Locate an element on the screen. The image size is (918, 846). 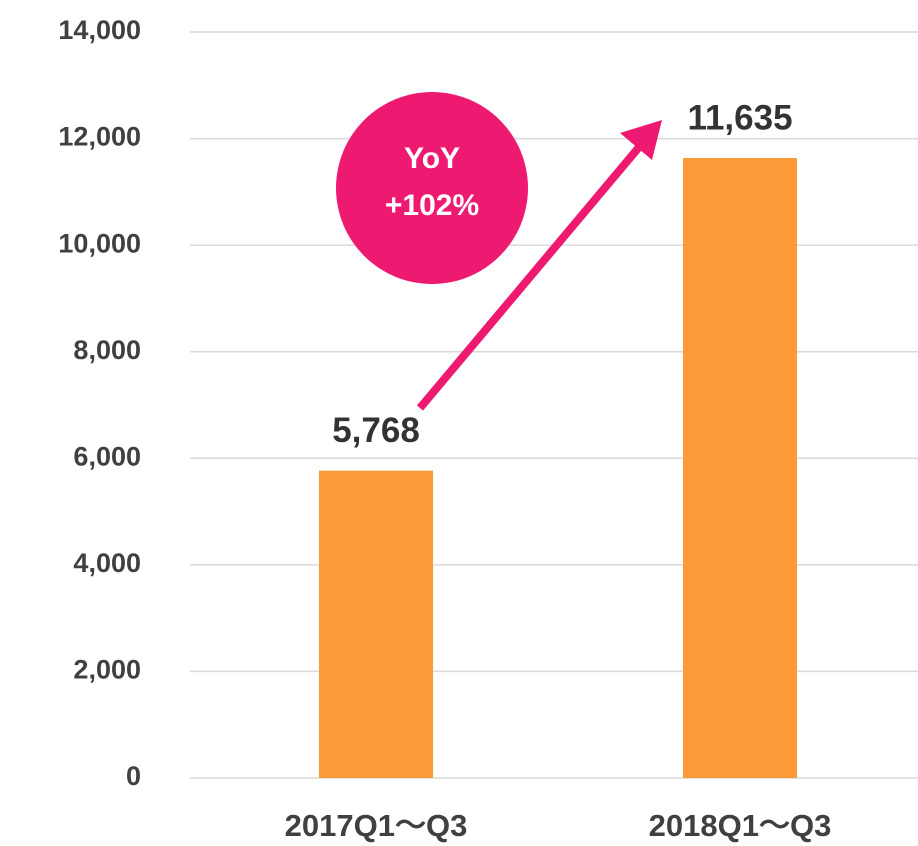
y-tick-label: 10,000 is located at coordinates (99, 243).